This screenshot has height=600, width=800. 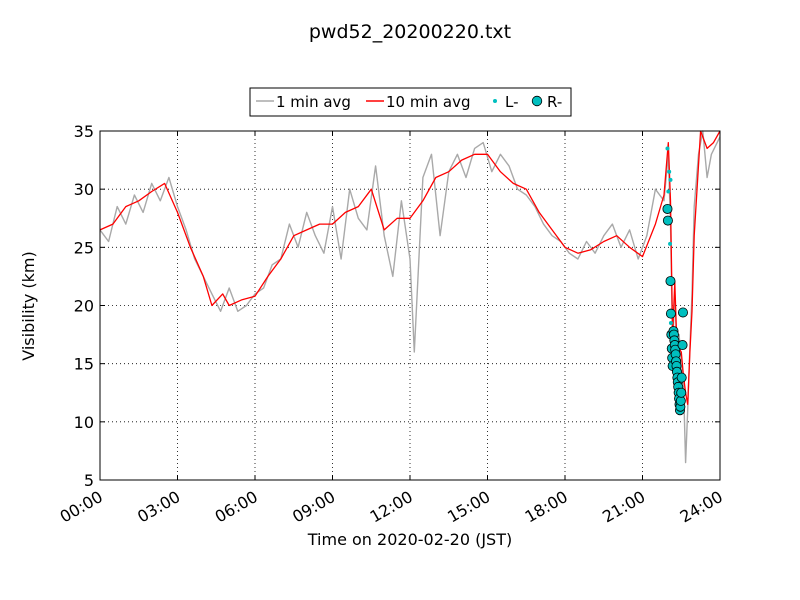 What do you see at coordinates (313, 102) in the screenshot?
I see `legend-1min-label: 1 min avg` at bounding box center [313, 102].